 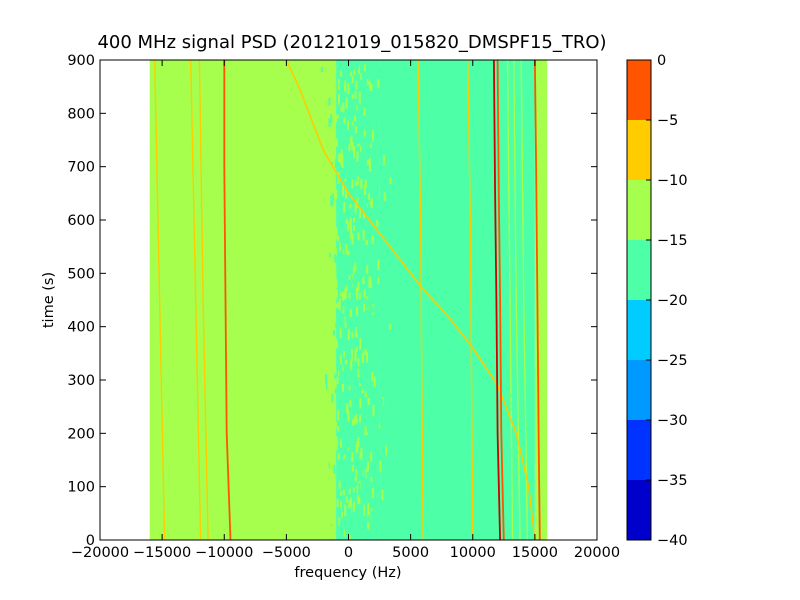 I want to click on x-tick-label: 5000, so click(x=410, y=553).